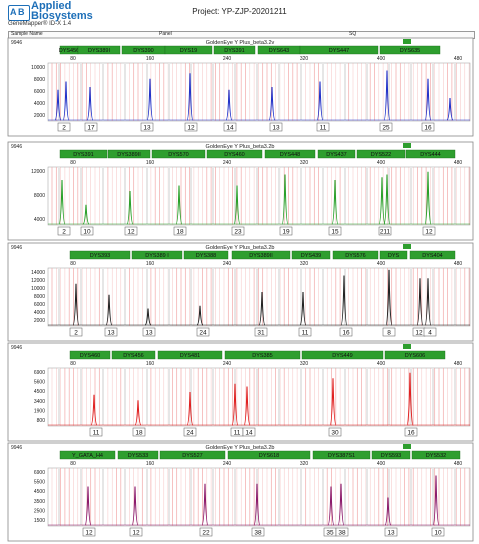 The height and width of the screenshot is (544, 479). Describe the element at coordinates (381, 163) in the screenshot. I see `x-tick-label: 400` at that location.